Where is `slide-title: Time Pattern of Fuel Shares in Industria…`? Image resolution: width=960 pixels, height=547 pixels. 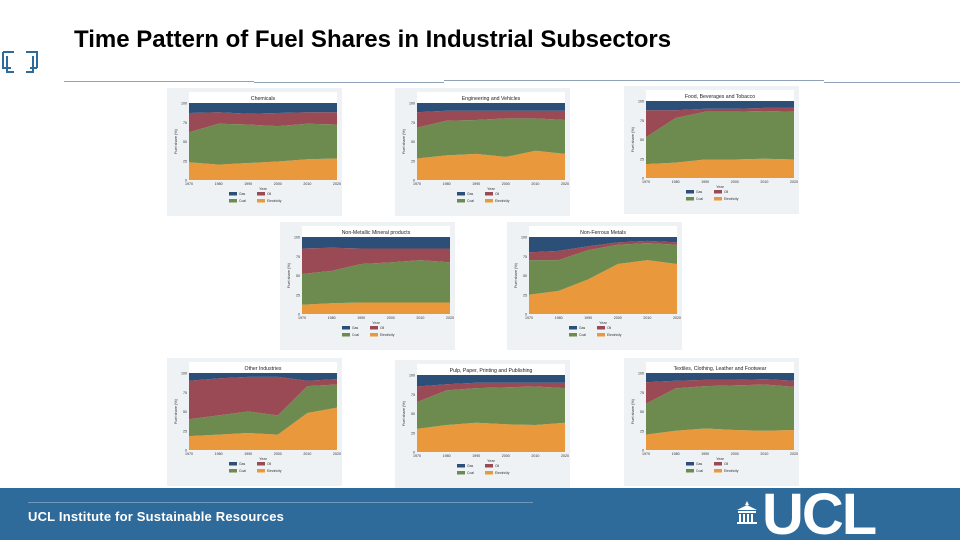
slide-title: Time Pattern of Fuel Shares in Industria… is located at coordinates (373, 39).